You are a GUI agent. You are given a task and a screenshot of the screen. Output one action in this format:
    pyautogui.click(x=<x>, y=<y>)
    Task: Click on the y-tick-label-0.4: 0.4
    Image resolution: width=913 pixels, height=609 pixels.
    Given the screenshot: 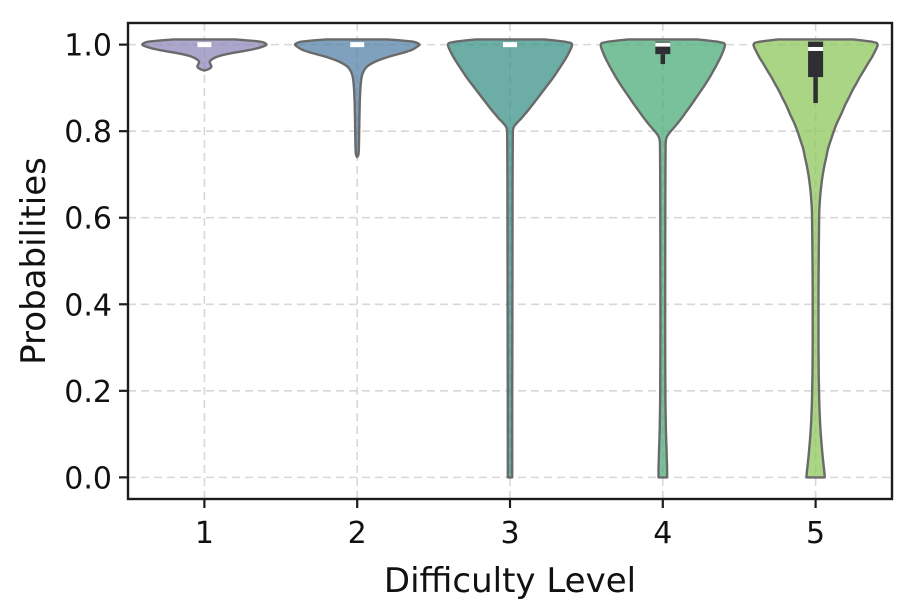 What is the action you would take?
    pyautogui.click(x=88, y=305)
    